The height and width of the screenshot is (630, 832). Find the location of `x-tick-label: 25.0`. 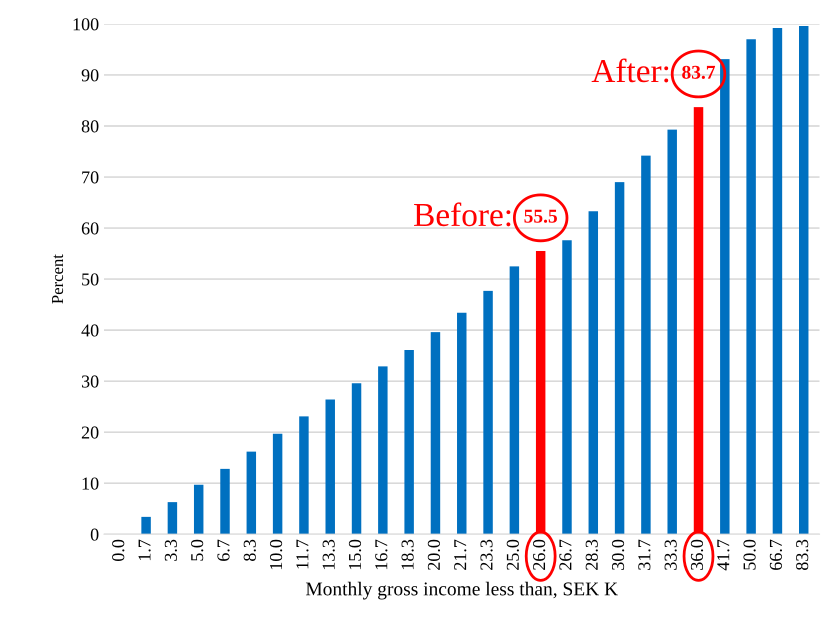

x-tick-label: 25.0 is located at coordinates (512, 555).